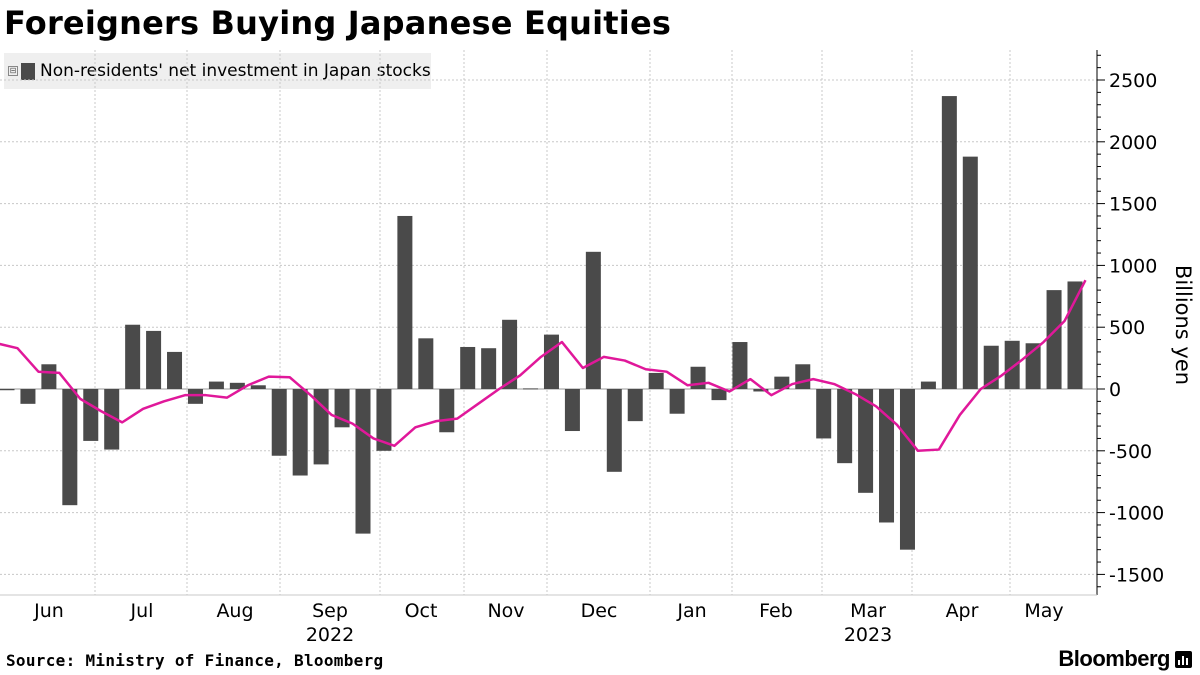  Describe the element at coordinates (776, 611) in the screenshot. I see `x-tick-label: Feb` at that location.